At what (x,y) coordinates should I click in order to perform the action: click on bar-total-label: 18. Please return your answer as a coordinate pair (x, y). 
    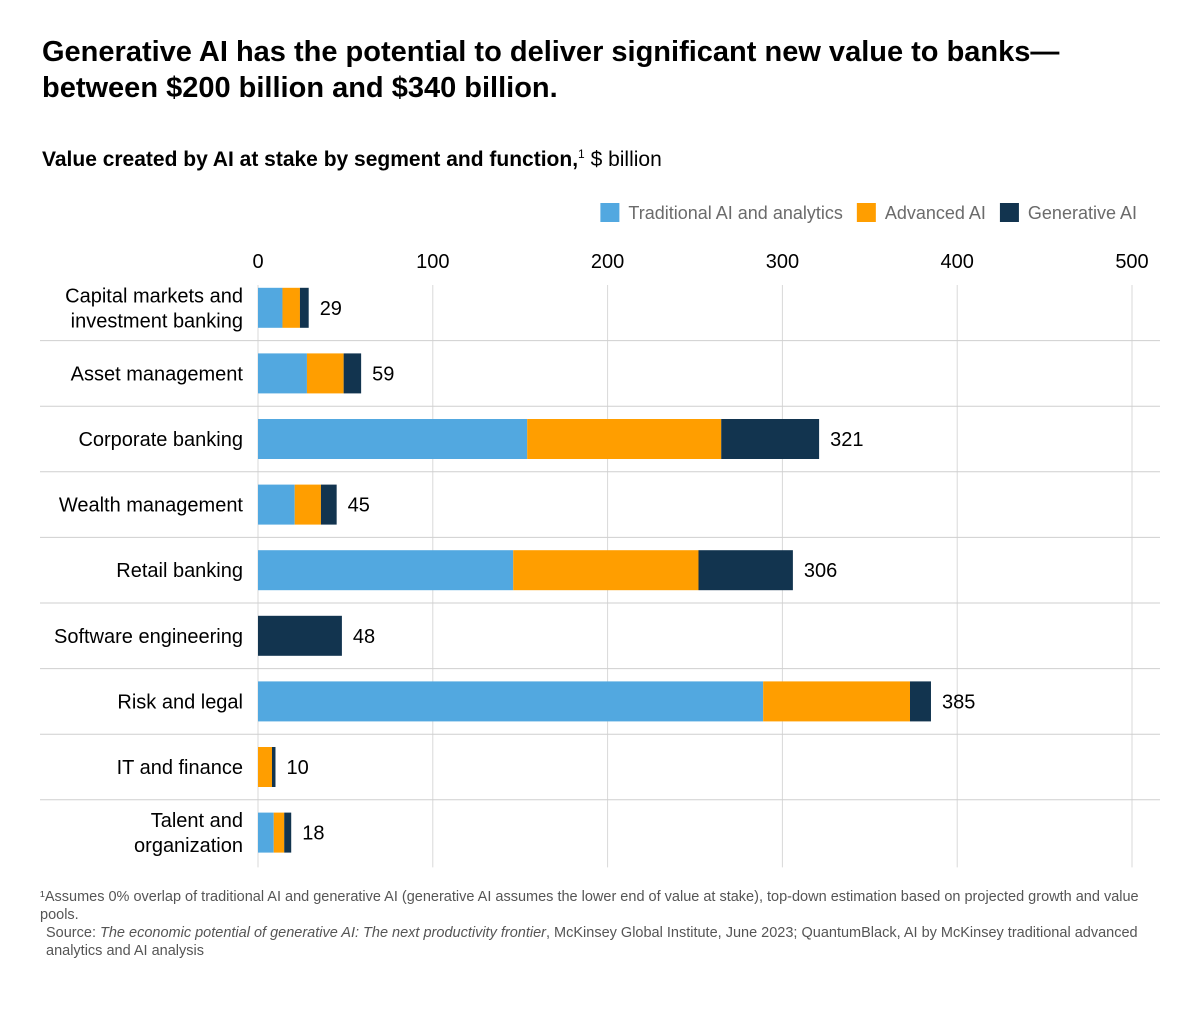
    Looking at the image, I should click on (313, 834).